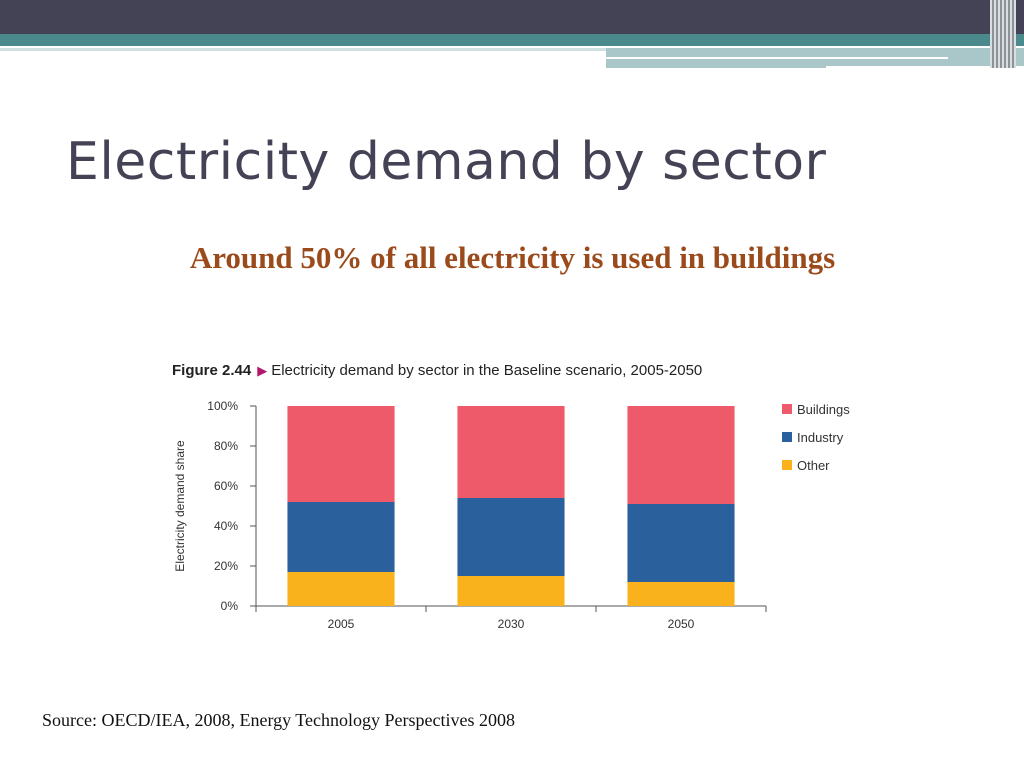  What do you see at coordinates (823, 409) in the screenshot?
I see `legend-label-buildings: Buildings` at bounding box center [823, 409].